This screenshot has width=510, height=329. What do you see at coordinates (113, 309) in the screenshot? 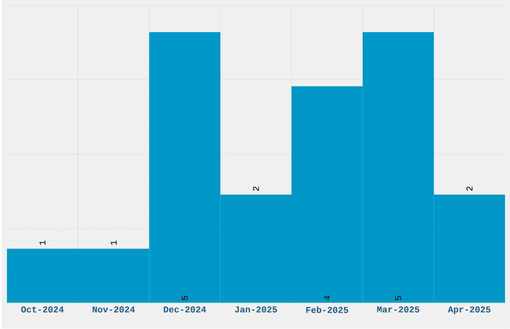
I see `x-tick-label: Nov-2024` at bounding box center [113, 309].